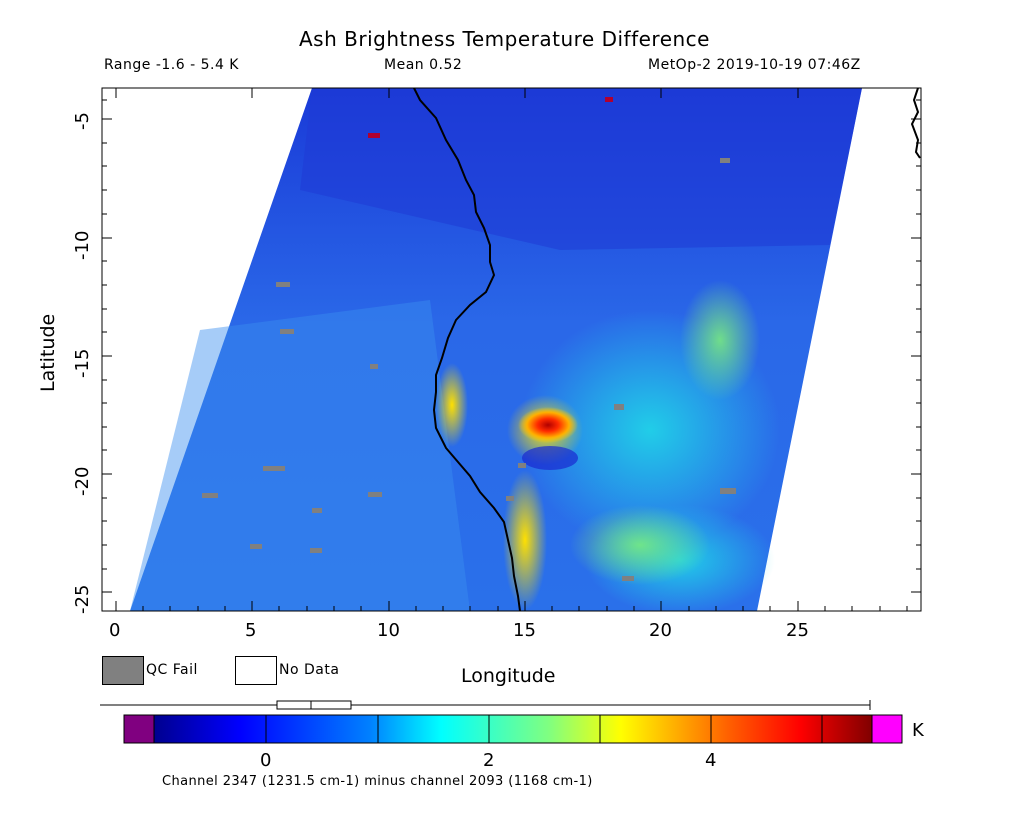  Describe the element at coordinates (82, 599) in the screenshot. I see `y-tick-label: -25` at that location.